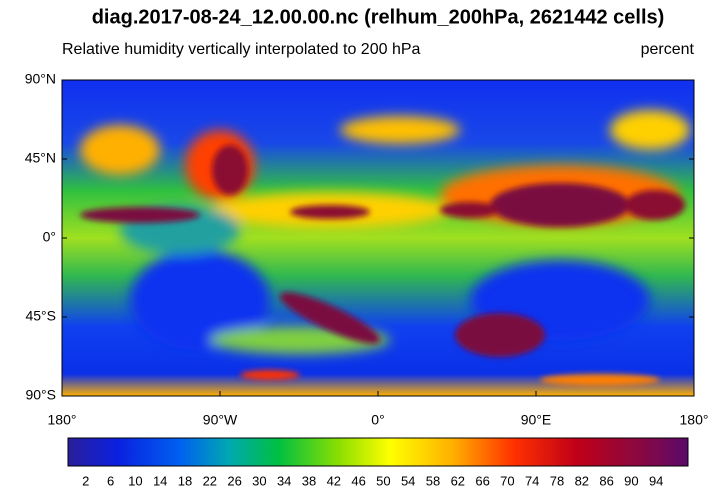 This screenshot has width=716, height=494. I want to click on colorbar-label: 26, so click(234, 480).